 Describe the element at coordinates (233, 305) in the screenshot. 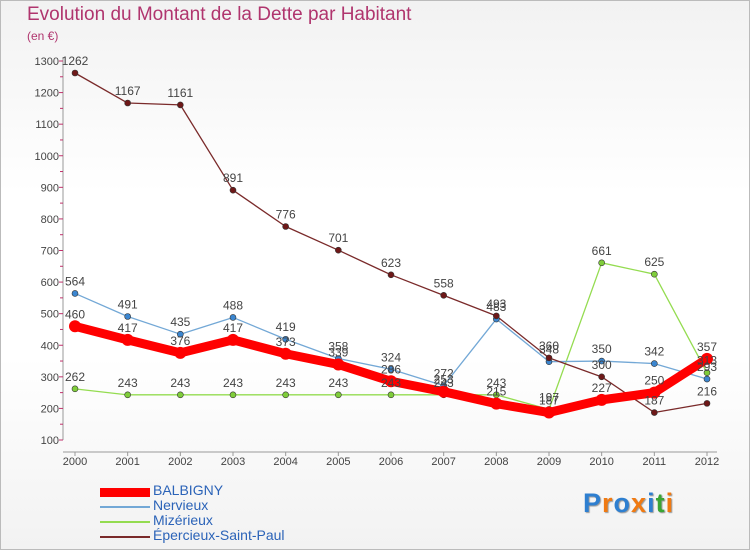

I see `data-label: 488` at that location.